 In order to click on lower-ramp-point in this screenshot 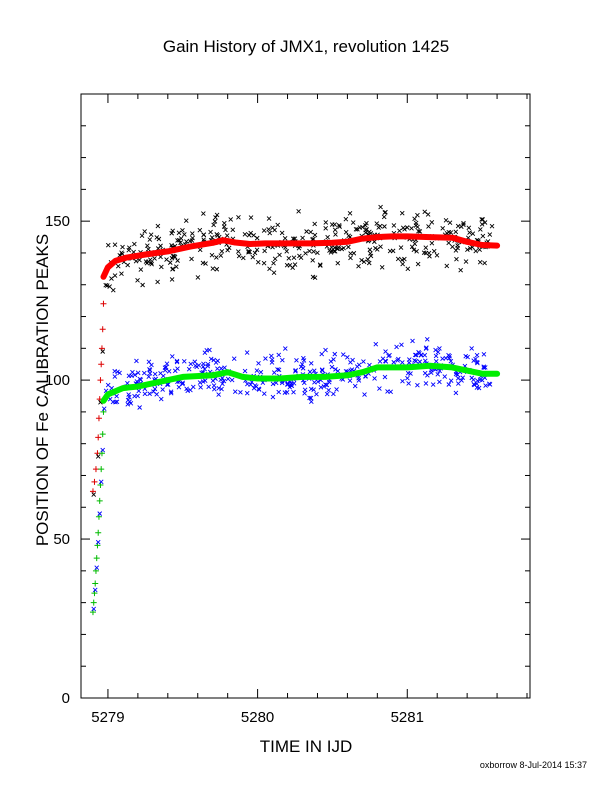, I will do `click(101, 469)`.